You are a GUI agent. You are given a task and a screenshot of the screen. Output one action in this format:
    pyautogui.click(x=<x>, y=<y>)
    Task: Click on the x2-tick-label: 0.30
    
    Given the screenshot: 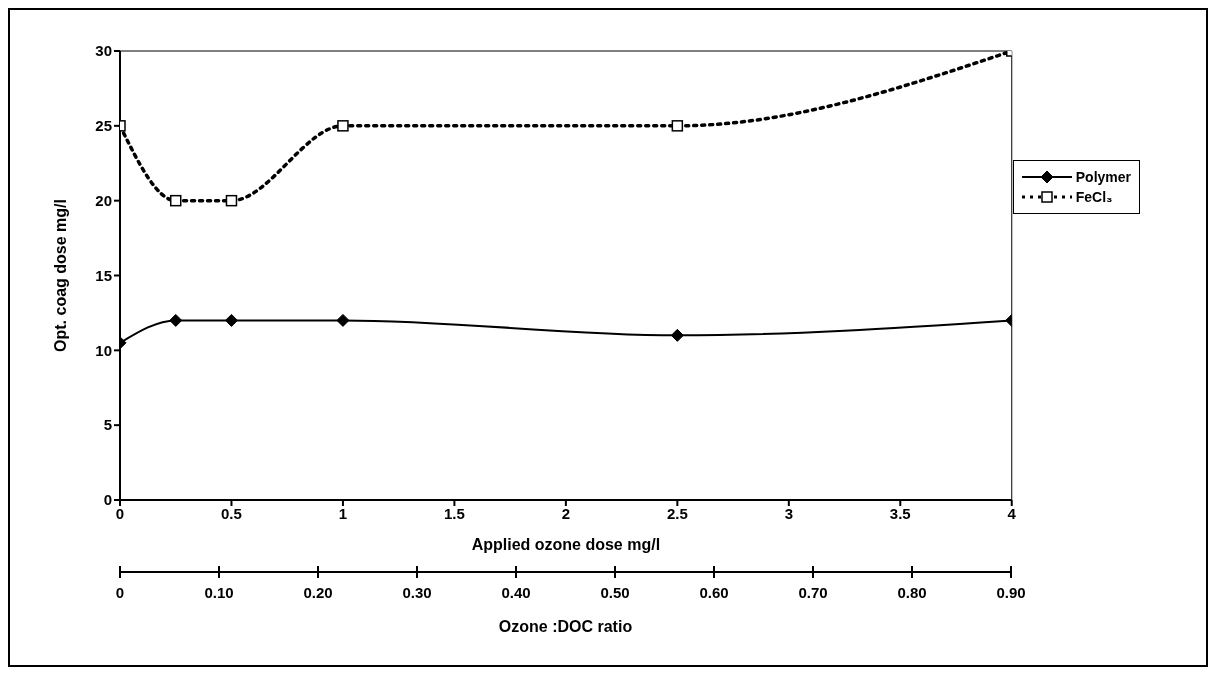 What is the action you would take?
    pyautogui.click(x=417, y=592)
    